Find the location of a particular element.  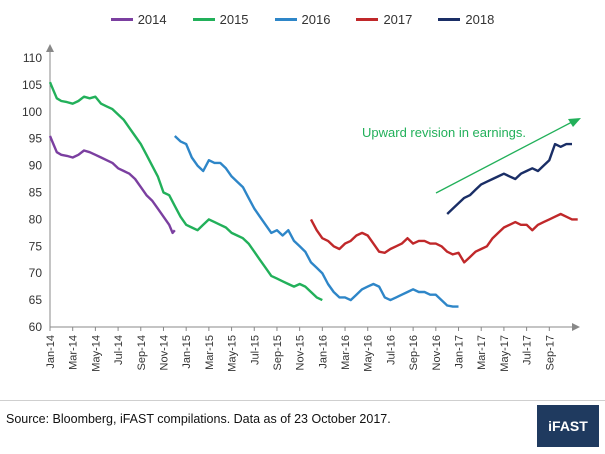

series-line-2014 is located at coordinates (112, 185).